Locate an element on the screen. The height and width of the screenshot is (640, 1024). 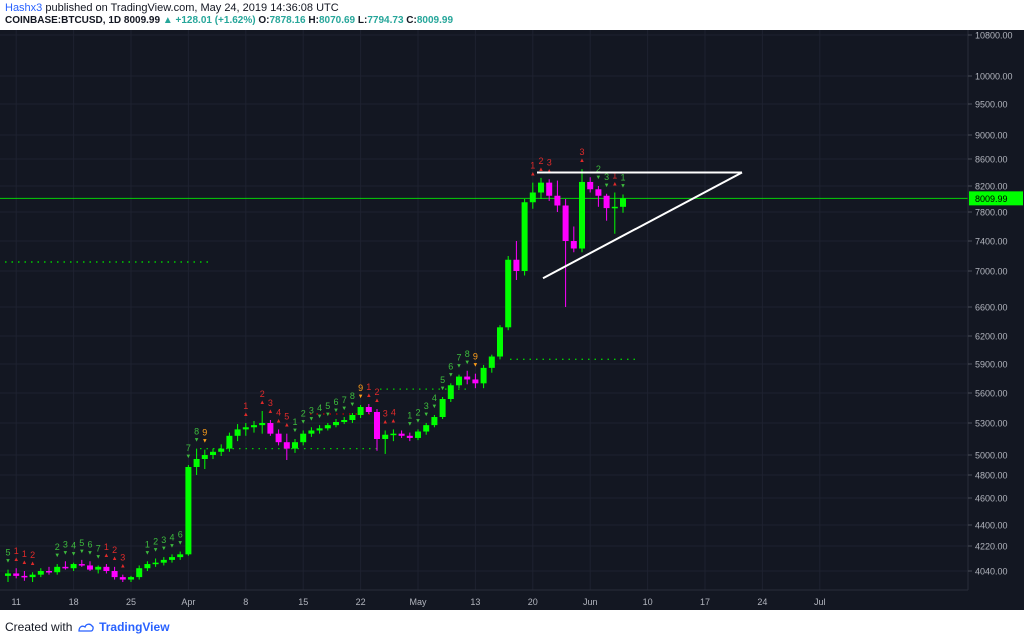
sequential-count-label: 8 is located at coordinates (352, 396).